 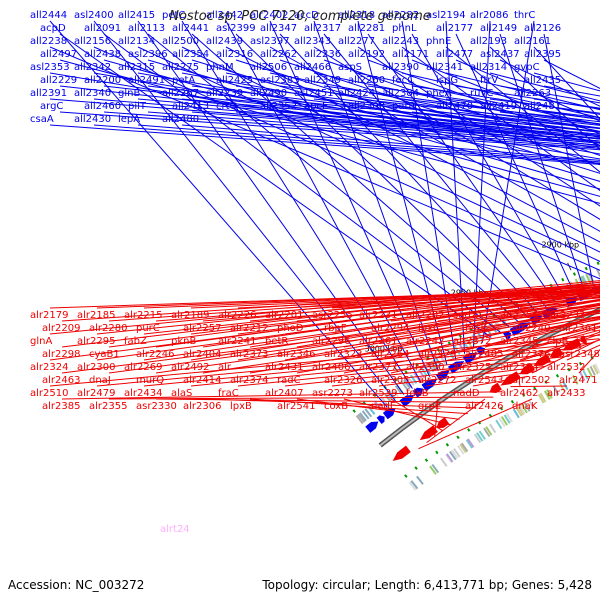 I want to click on reverse-gene-label: alr, so click(x=225, y=367).